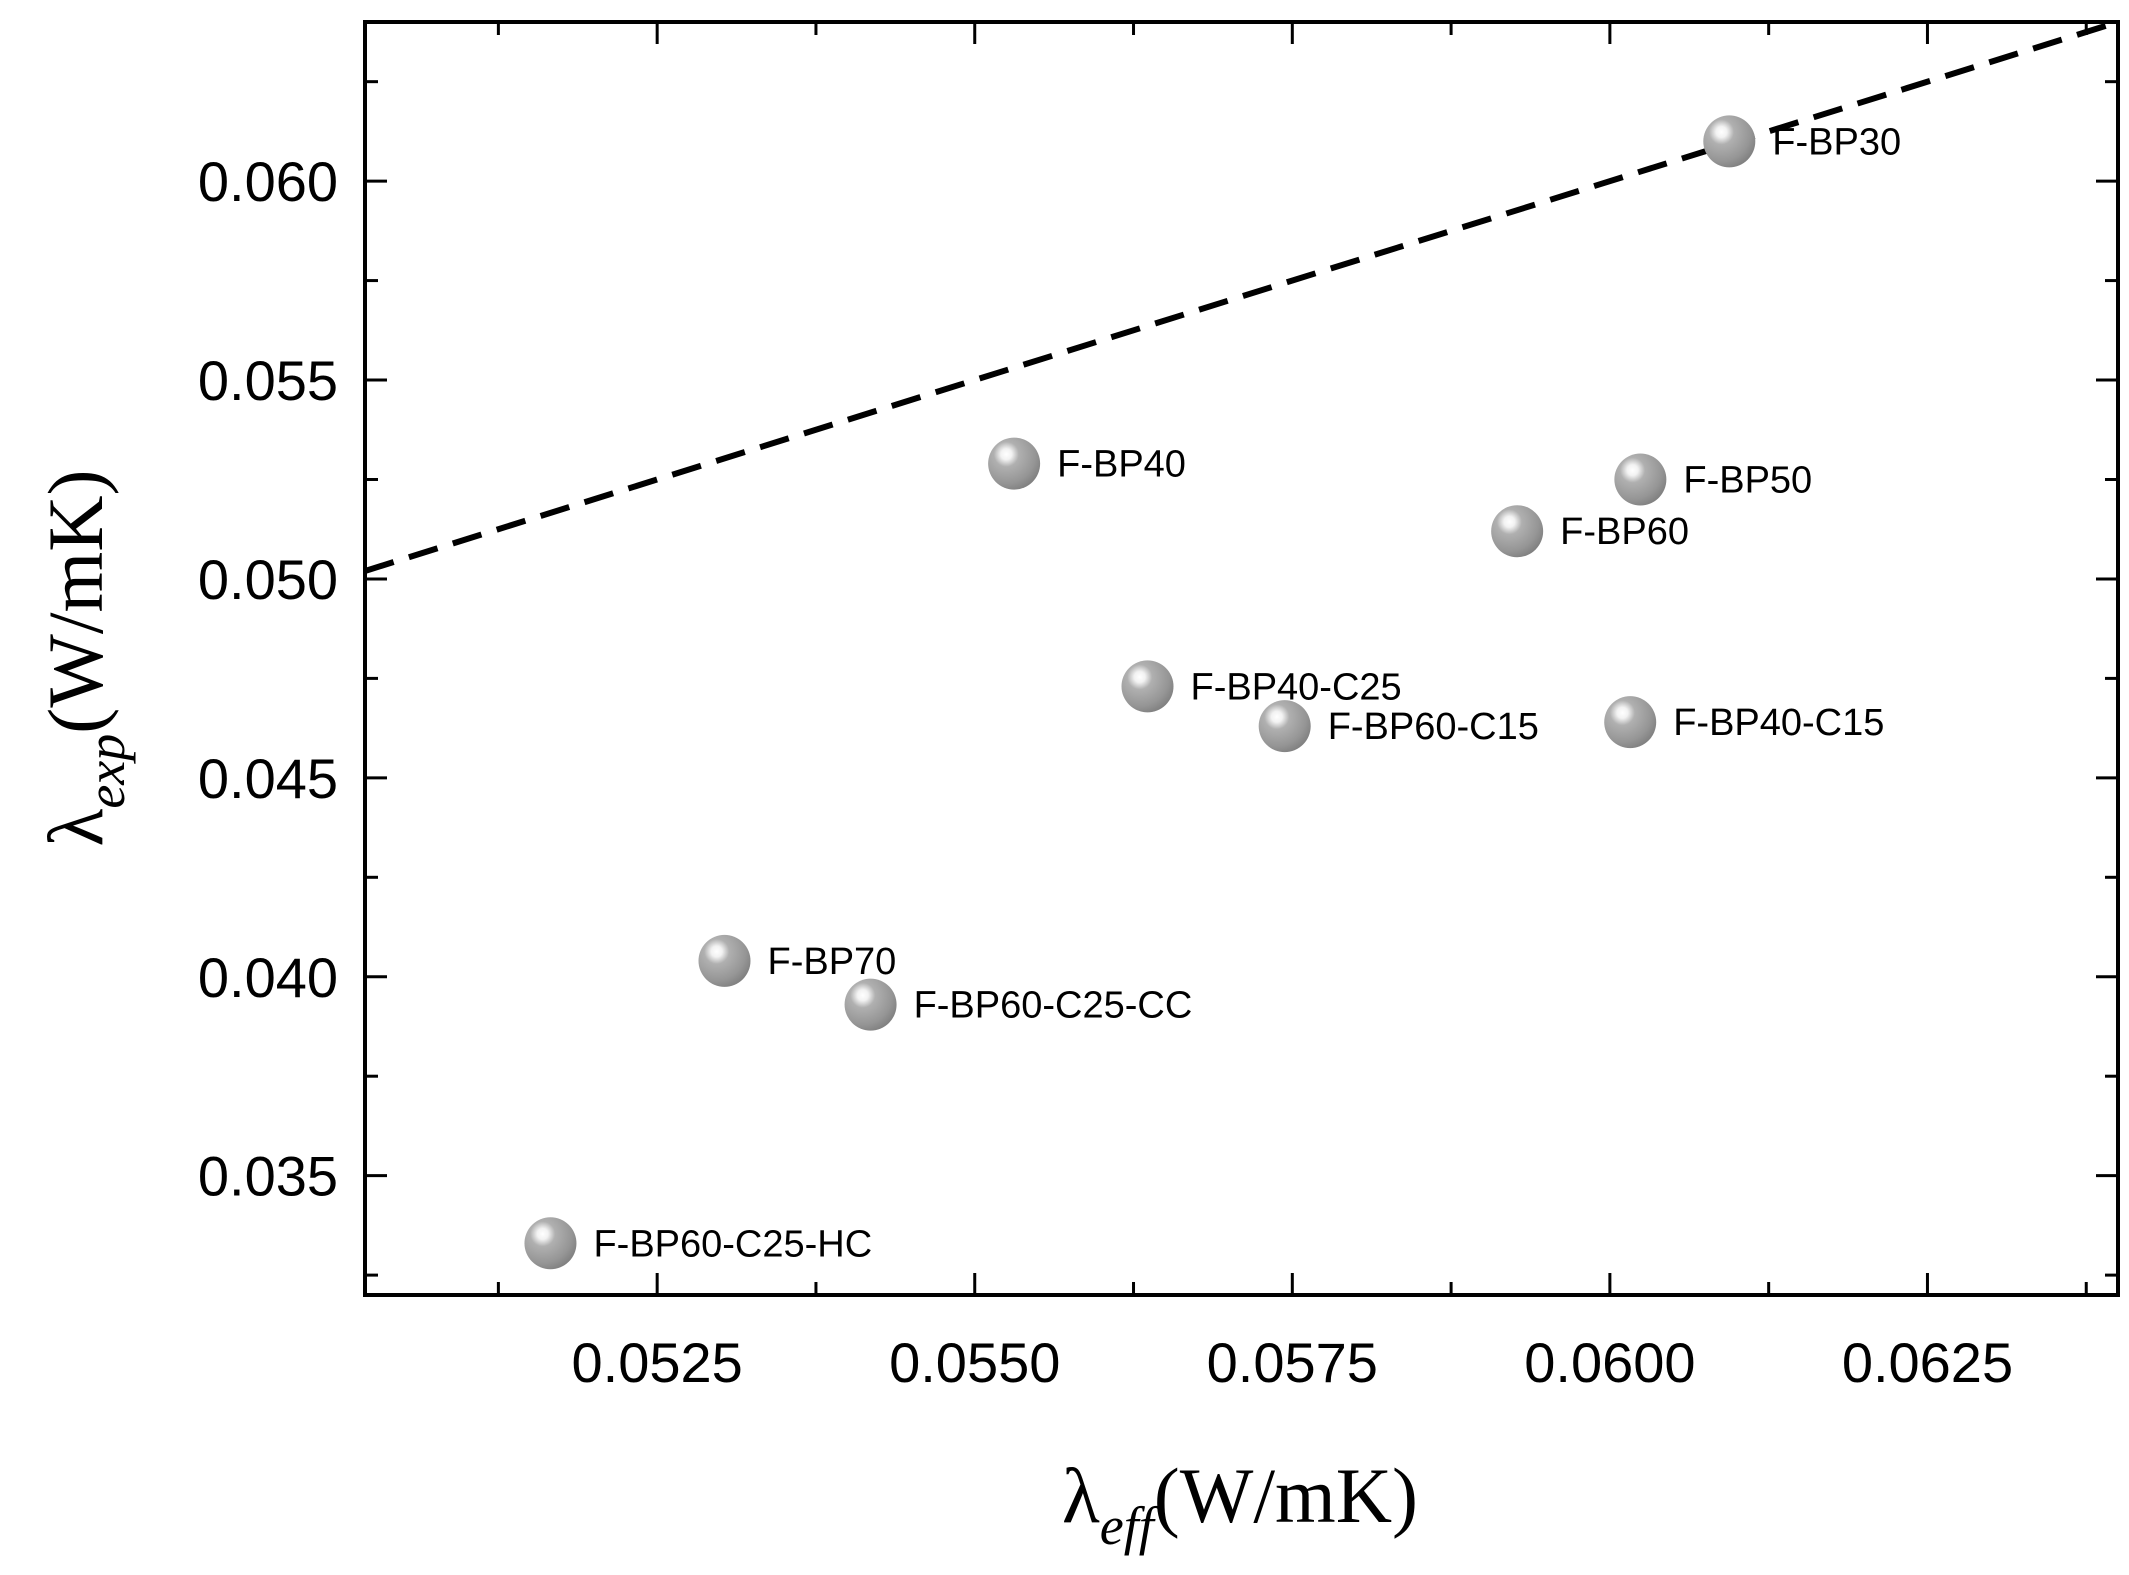  Describe the element at coordinates (657, 1362) in the screenshot. I see `x-tick-label: 0.0525` at that location.